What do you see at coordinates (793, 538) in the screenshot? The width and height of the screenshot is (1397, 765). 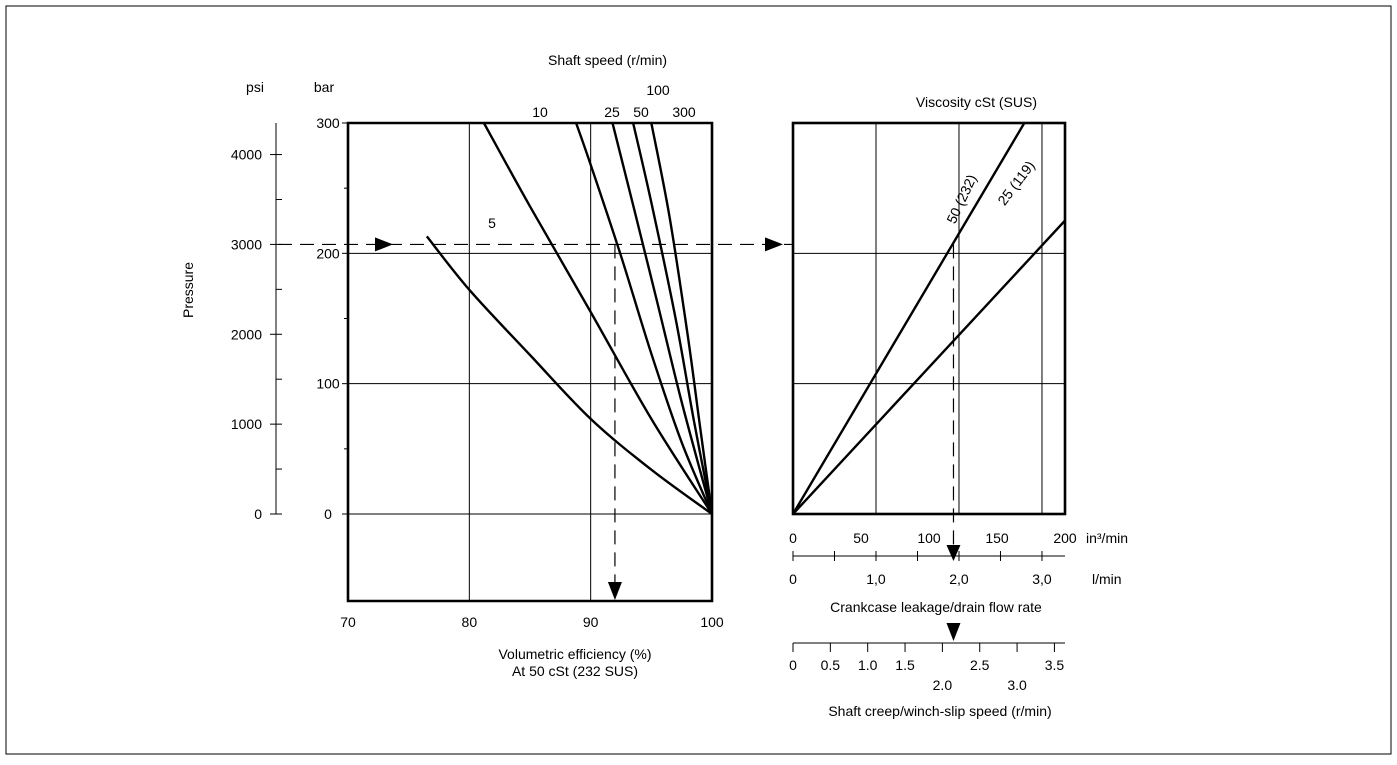 I see `in3-tick-label: 0` at bounding box center [793, 538].